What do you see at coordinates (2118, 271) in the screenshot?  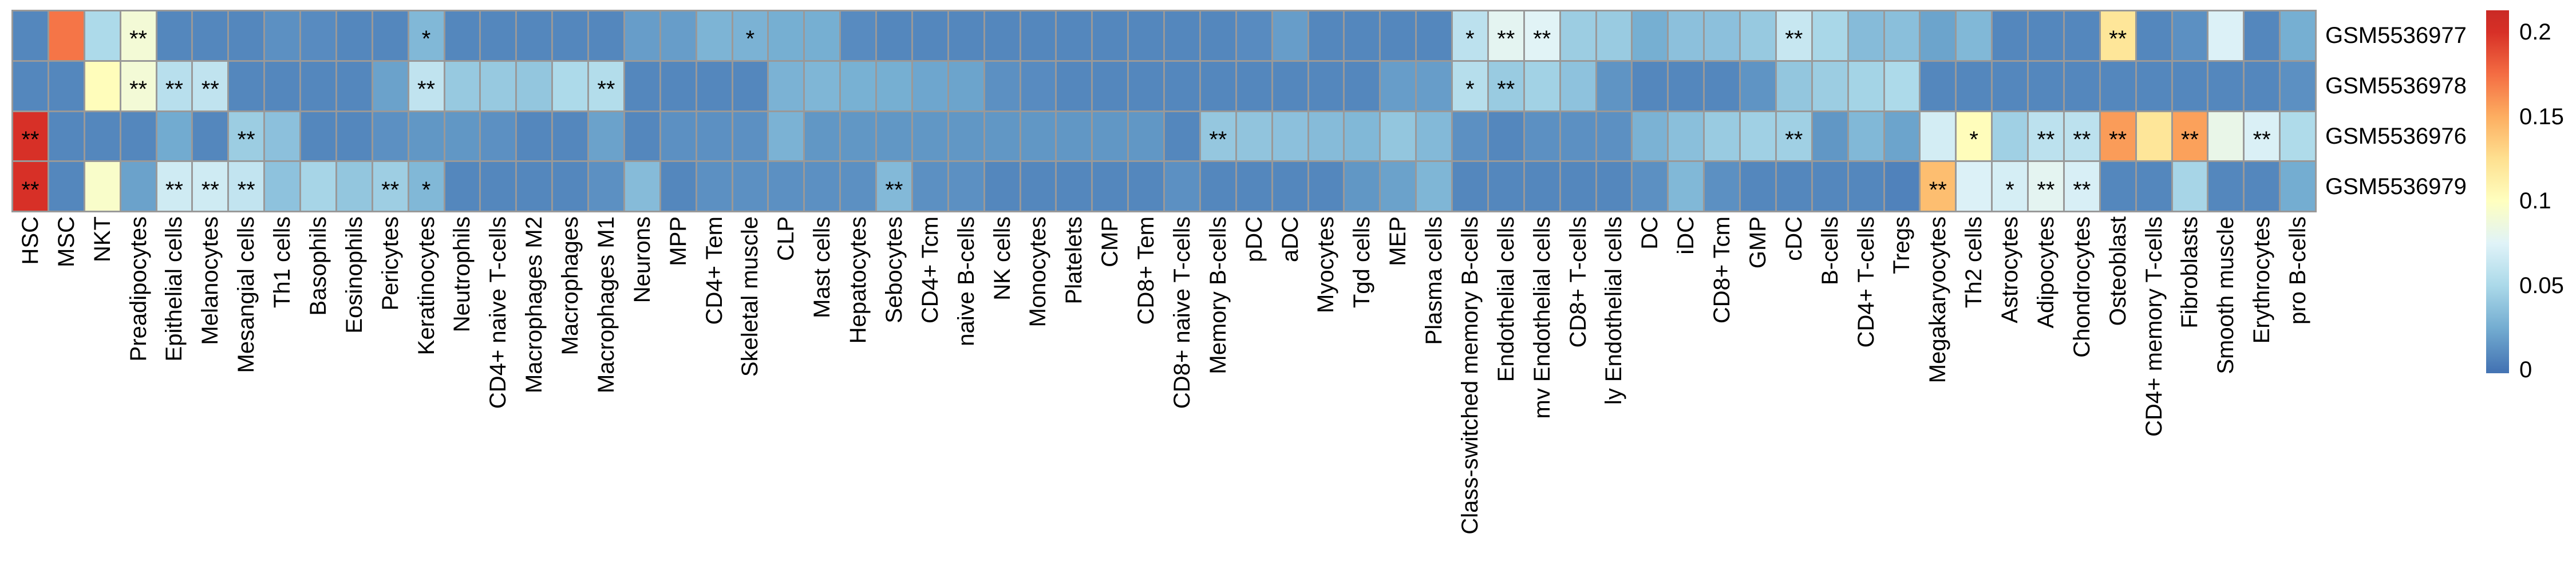 I see `column-label: Osteoblast` at bounding box center [2118, 271].